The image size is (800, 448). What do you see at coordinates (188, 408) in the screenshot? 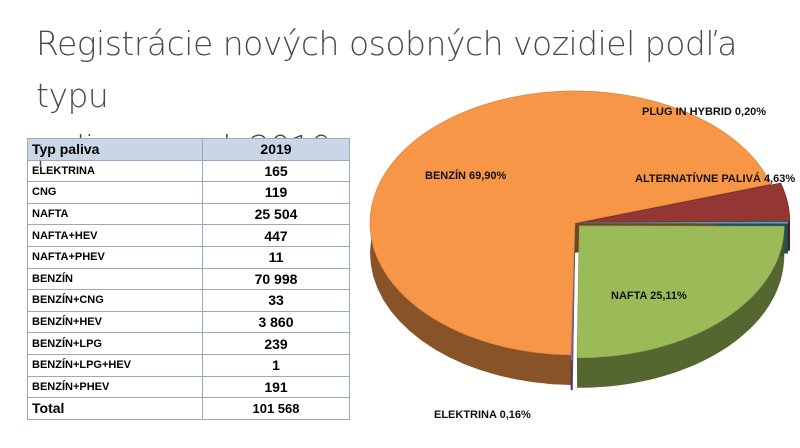
I see `table-total-row: Total 101 568` at bounding box center [188, 408].